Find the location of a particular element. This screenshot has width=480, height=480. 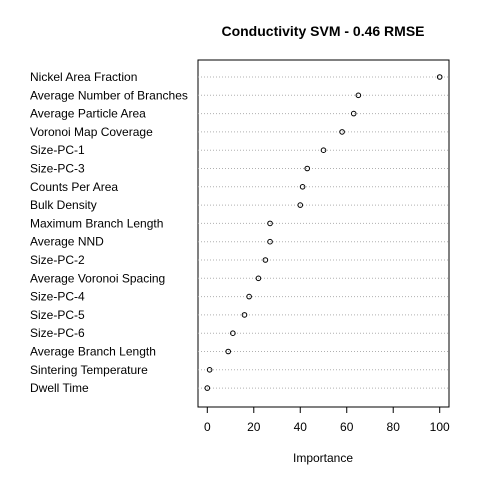

category-label-size-pc-4: Size-PC-4 is located at coordinates (57, 297).